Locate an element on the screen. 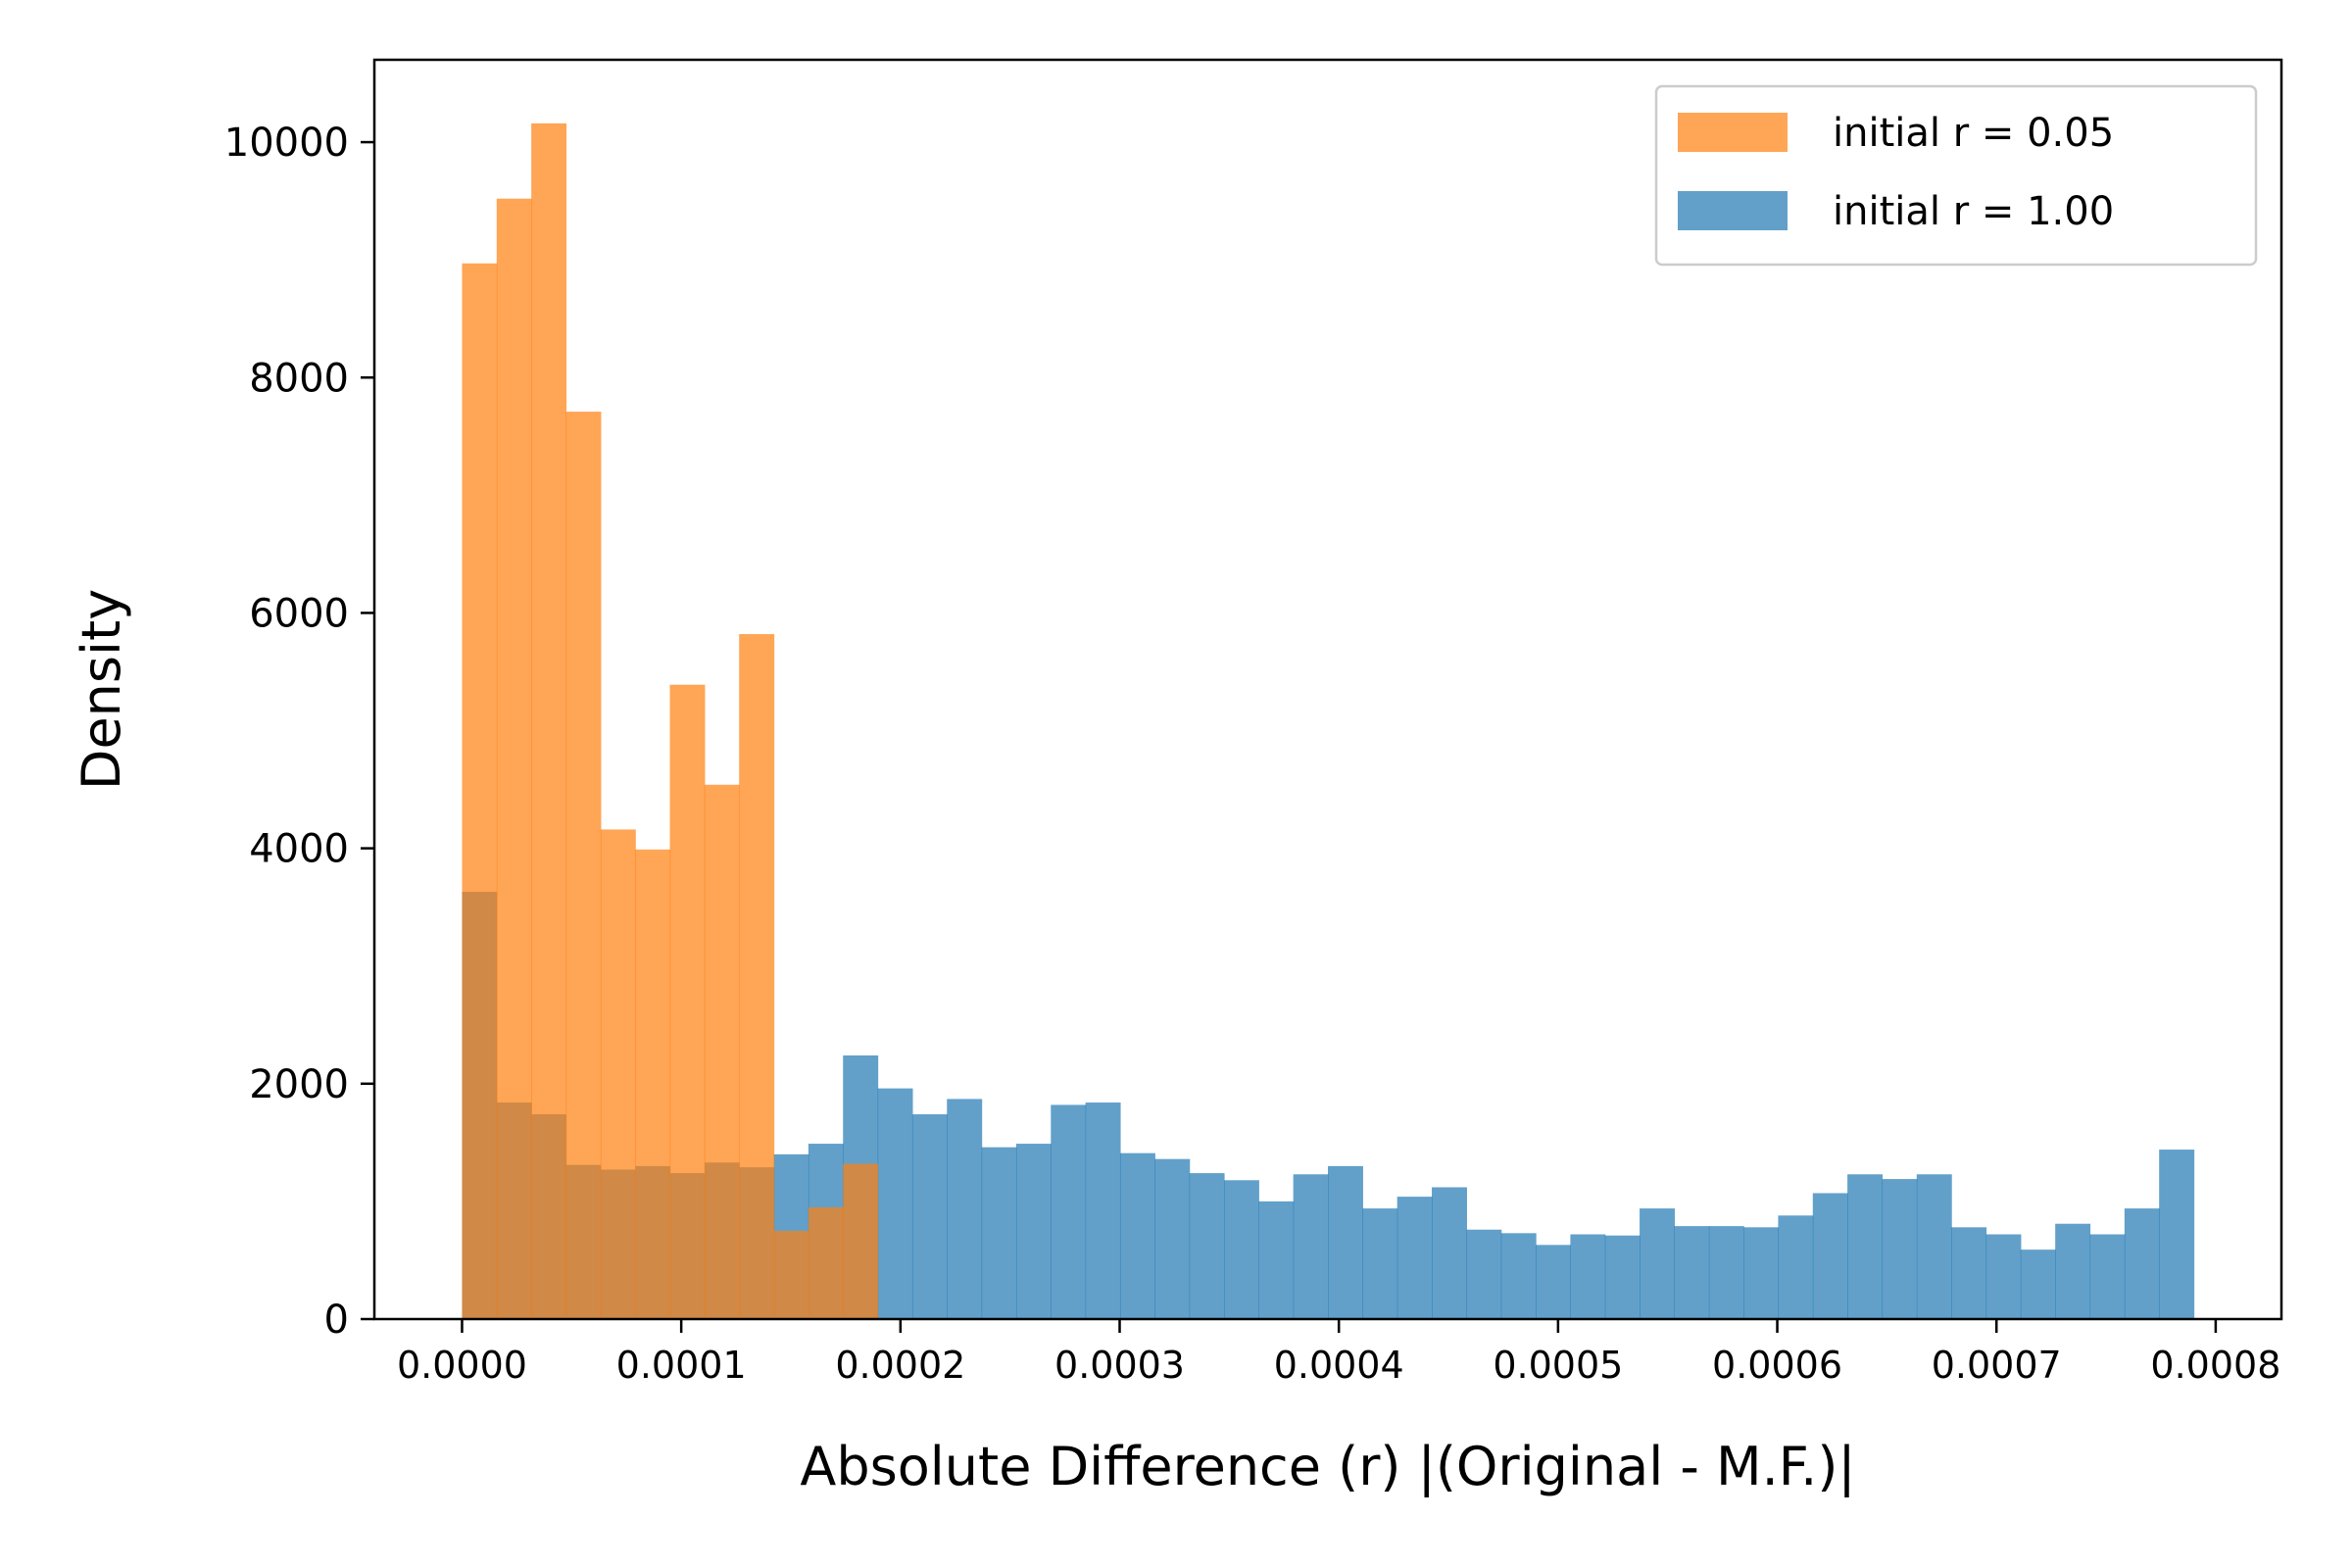 The image size is (2352, 1568). legend: initial r = 0.05 initial r = 1.00 is located at coordinates (1956, 175).